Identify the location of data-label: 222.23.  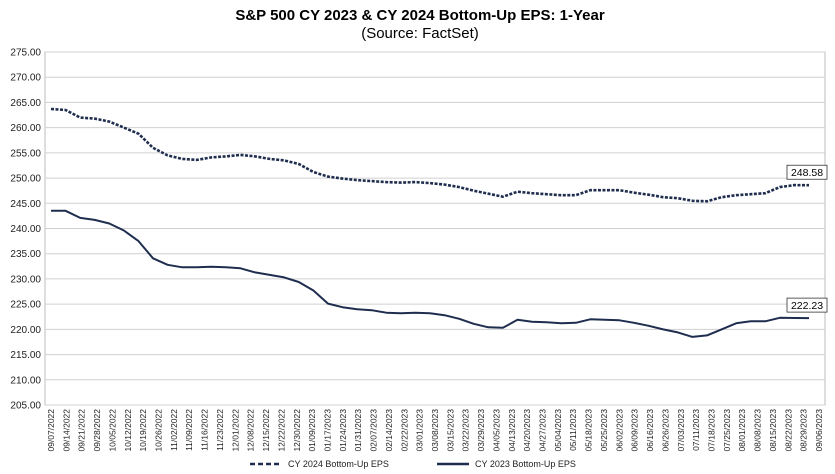
(807, 306).